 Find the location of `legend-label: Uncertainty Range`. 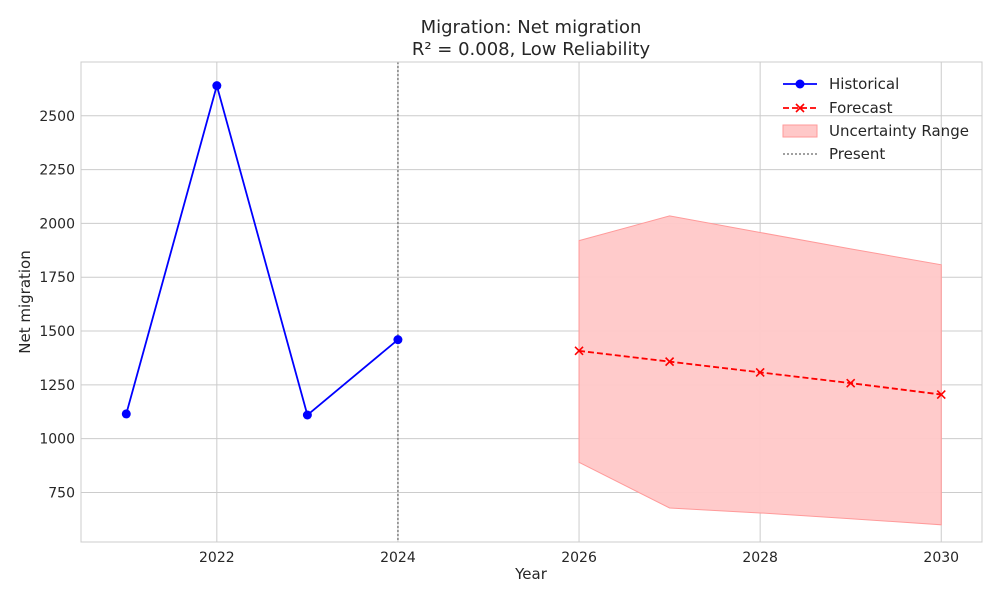

legend-label: Uncertainty Range is located at coordinates (899, 131).